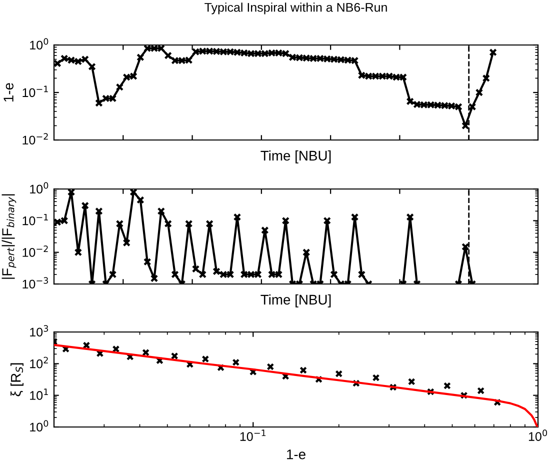  I want to click on chart-title: Typical Inspiral within a NB6-Run, so click(295, 8).